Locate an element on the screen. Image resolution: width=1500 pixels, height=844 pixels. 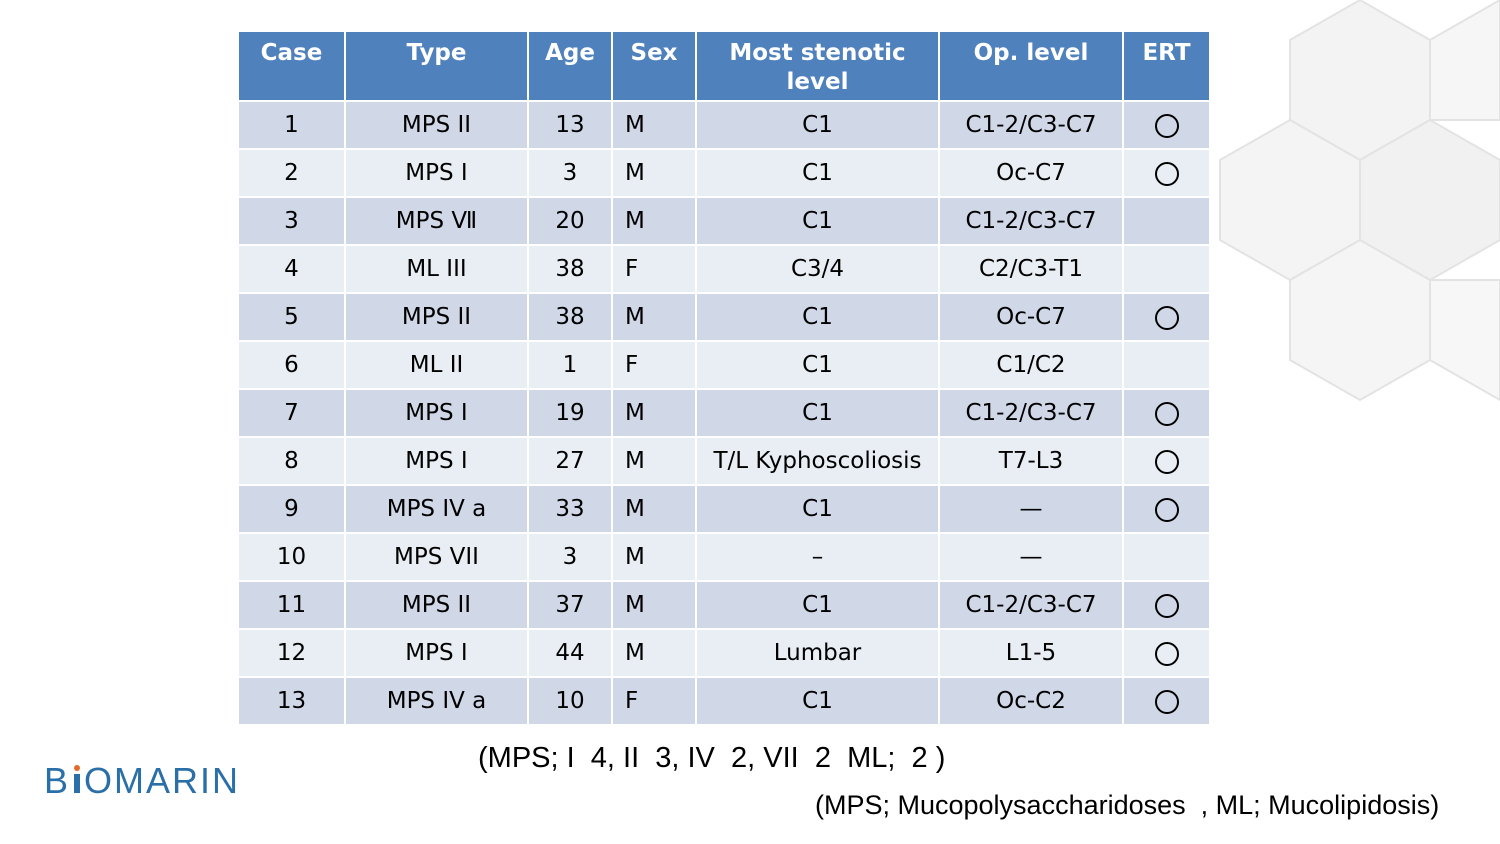
cell-case: 5 is located at coordinates (291, 317).